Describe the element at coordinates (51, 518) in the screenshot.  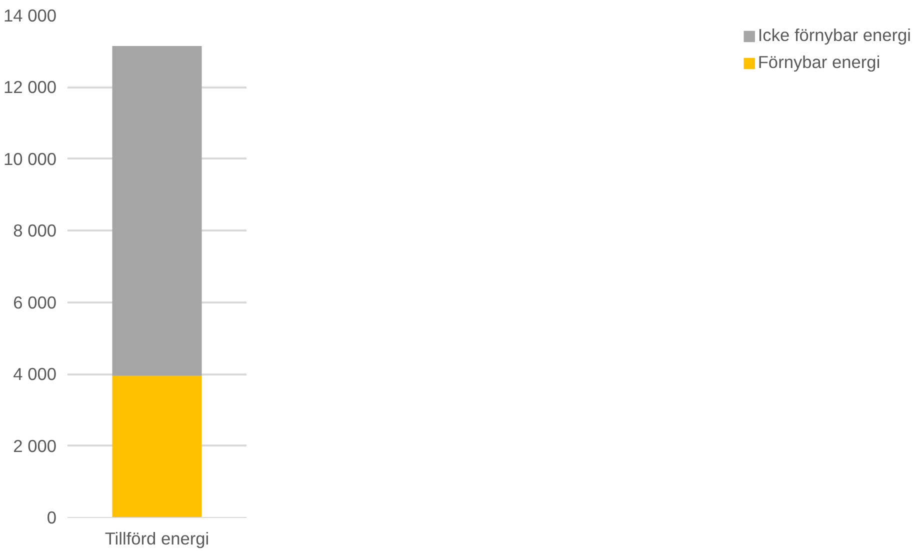
I see `y-tick-label: 0` at that location.